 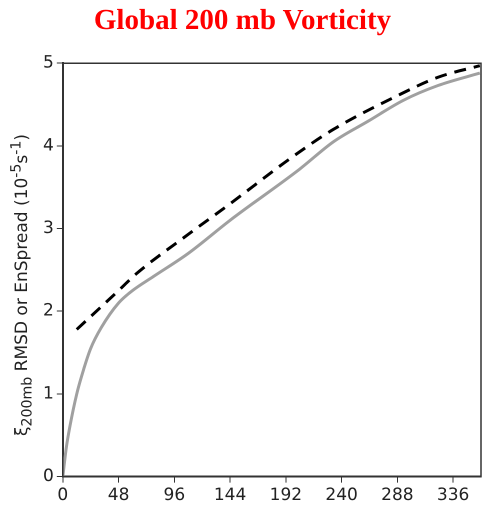 I want to click on x-tick-label: 48, so click(x=119, y=495).